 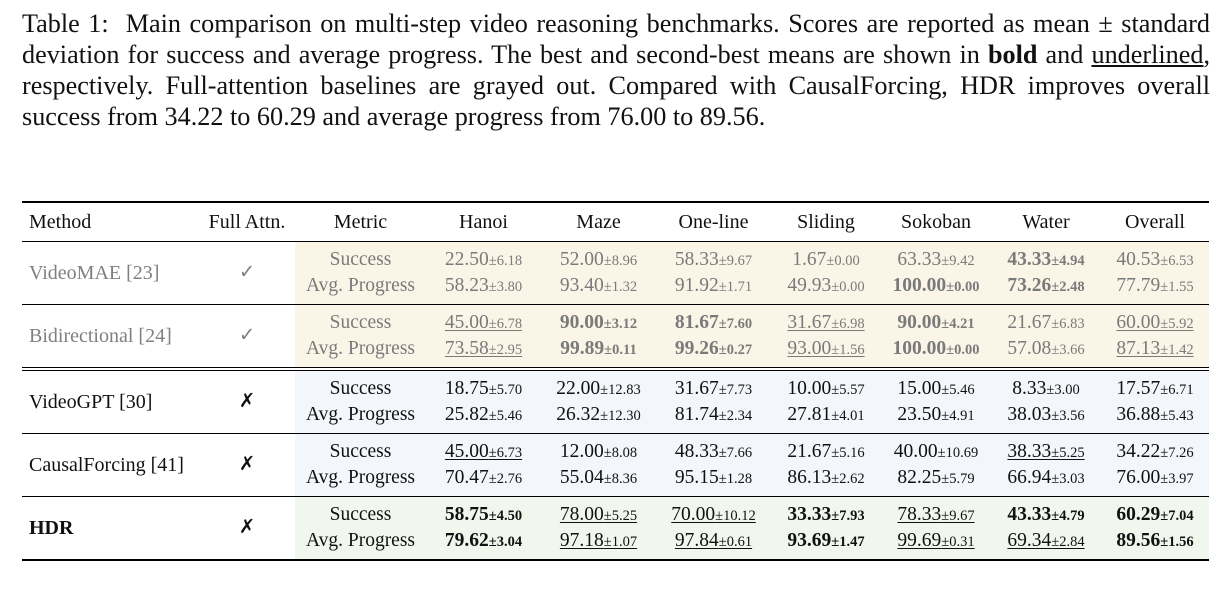 I want to click on score-cell: 78.00±5.25 97.18±1.07, so click(x=598, y=528).